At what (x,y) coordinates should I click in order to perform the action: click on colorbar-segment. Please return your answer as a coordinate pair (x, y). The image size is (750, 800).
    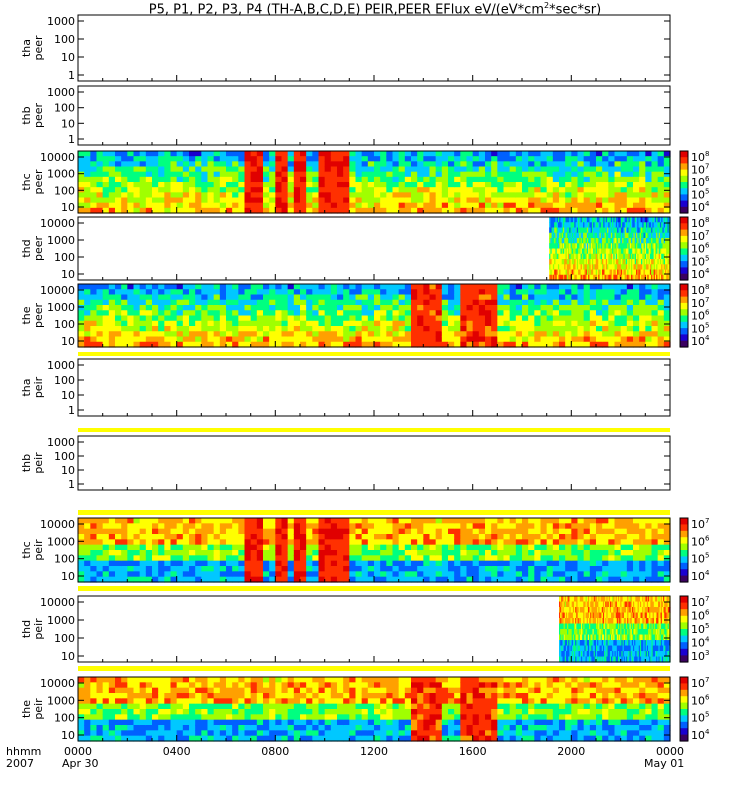
    Looking at the image, I should click on (684, 193).